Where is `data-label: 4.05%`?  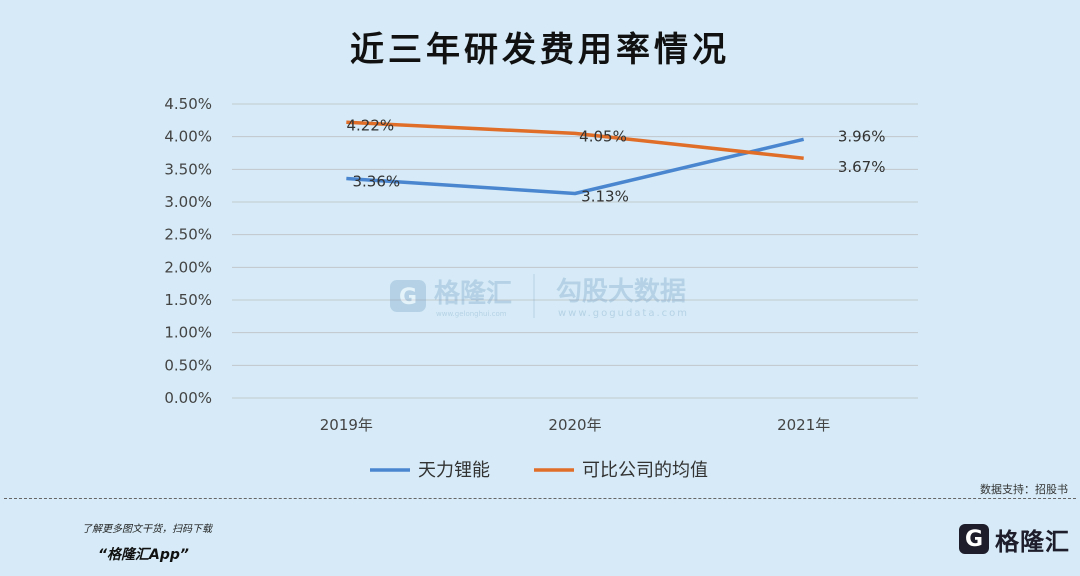
data-label: 4.05% is located at coordinates (603, 136).